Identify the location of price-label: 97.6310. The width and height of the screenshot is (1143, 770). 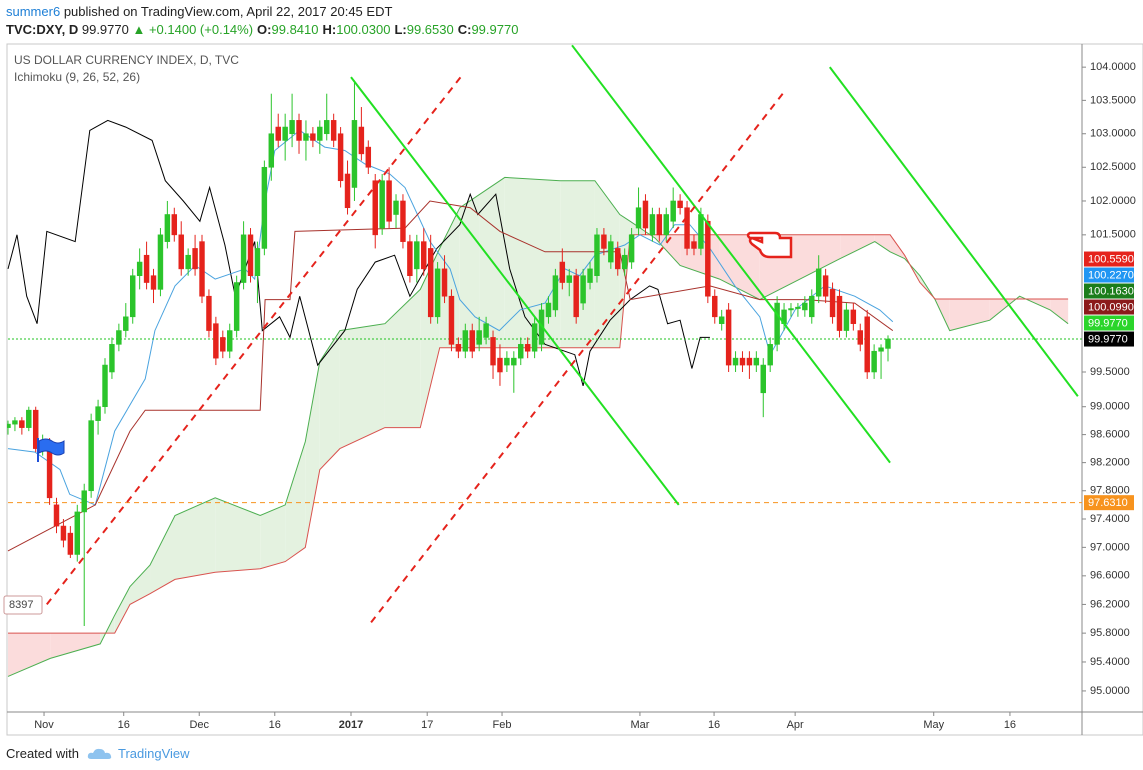
(1108, 503).